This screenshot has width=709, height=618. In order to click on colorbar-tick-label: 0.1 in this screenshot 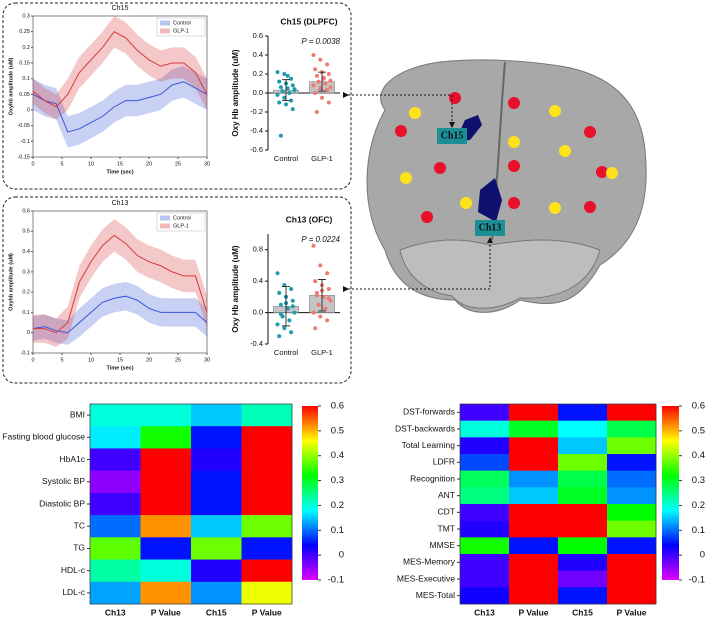, I will do `click(698, 530)`.